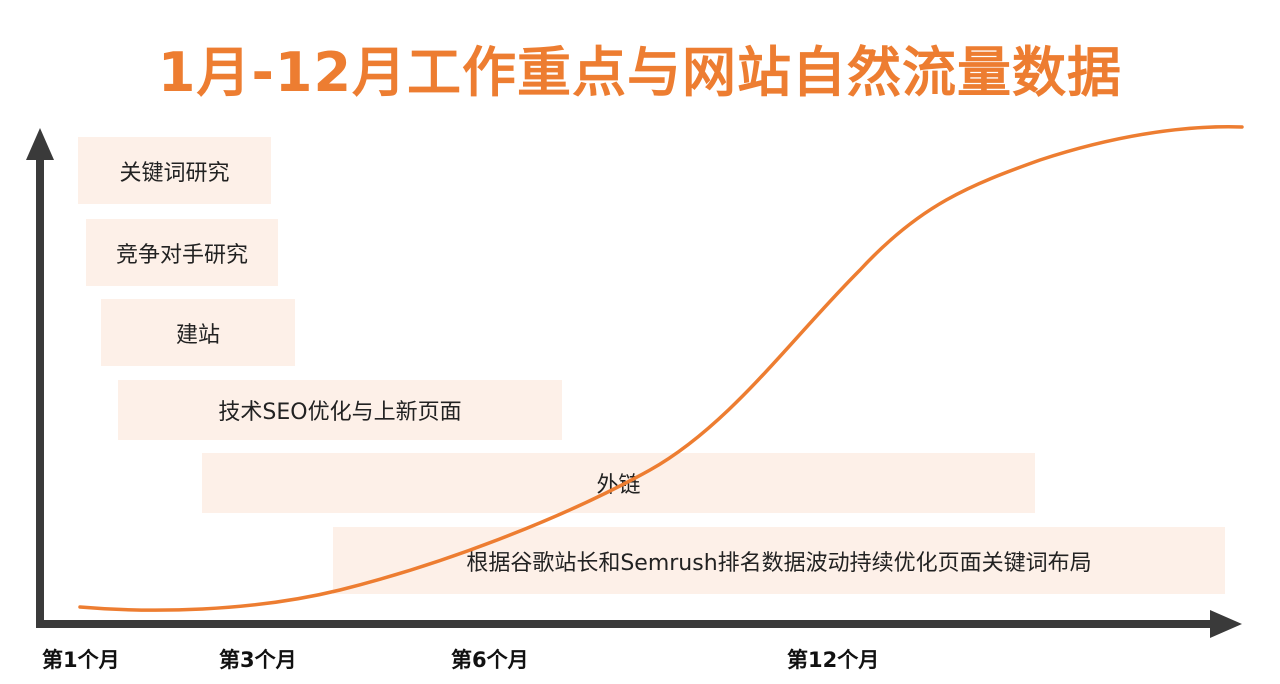  I want to click on task-label: 竞争对手研究, so click(181, 255).